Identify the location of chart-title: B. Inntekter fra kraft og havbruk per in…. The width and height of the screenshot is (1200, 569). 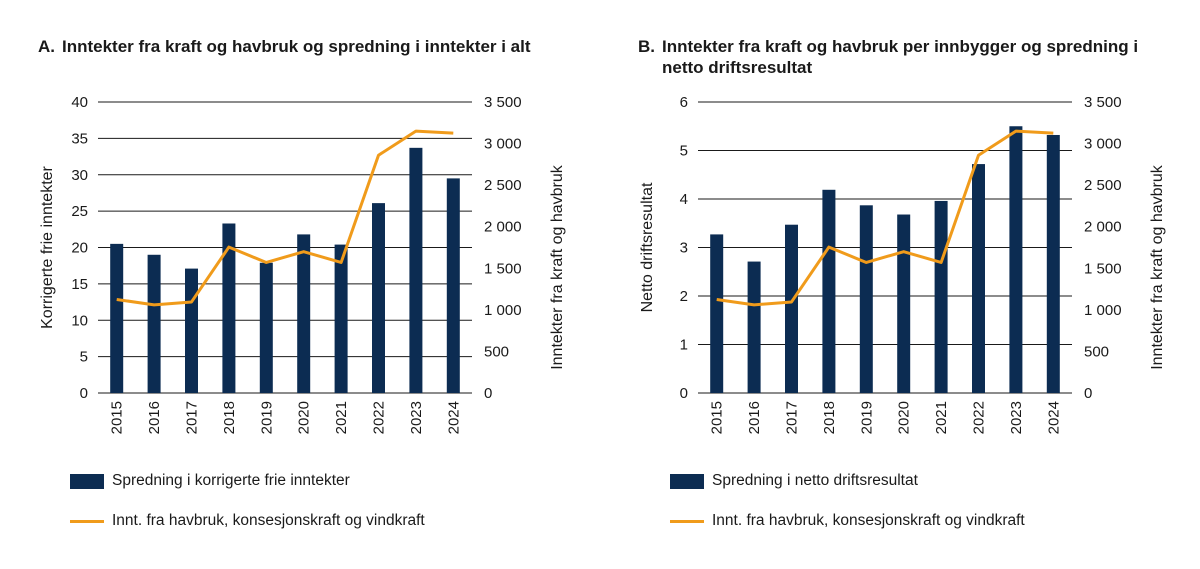
(898, 57).